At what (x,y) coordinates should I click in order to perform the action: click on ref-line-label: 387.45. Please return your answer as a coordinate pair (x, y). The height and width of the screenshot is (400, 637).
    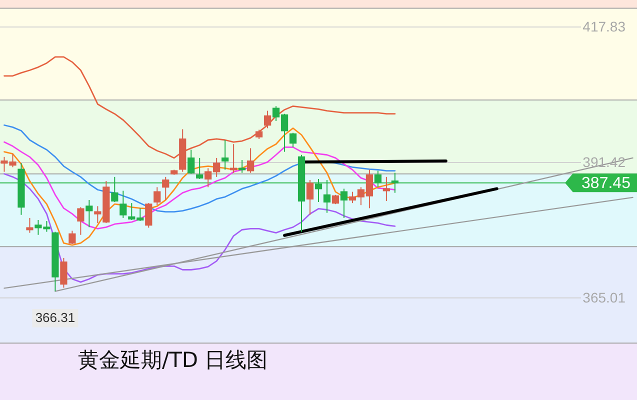
    Looking at the image, I should click on (606, 183).